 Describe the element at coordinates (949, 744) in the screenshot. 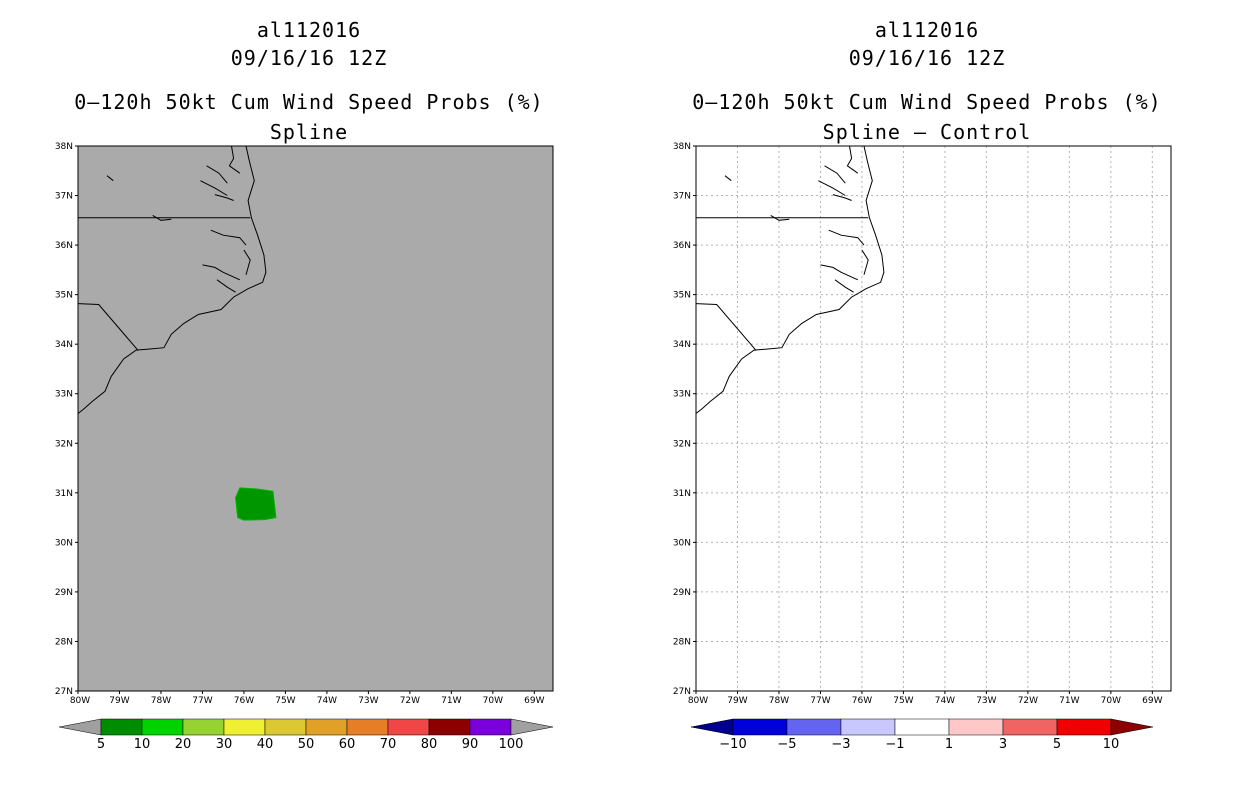

I see `colorbar-label: 1` at that location.